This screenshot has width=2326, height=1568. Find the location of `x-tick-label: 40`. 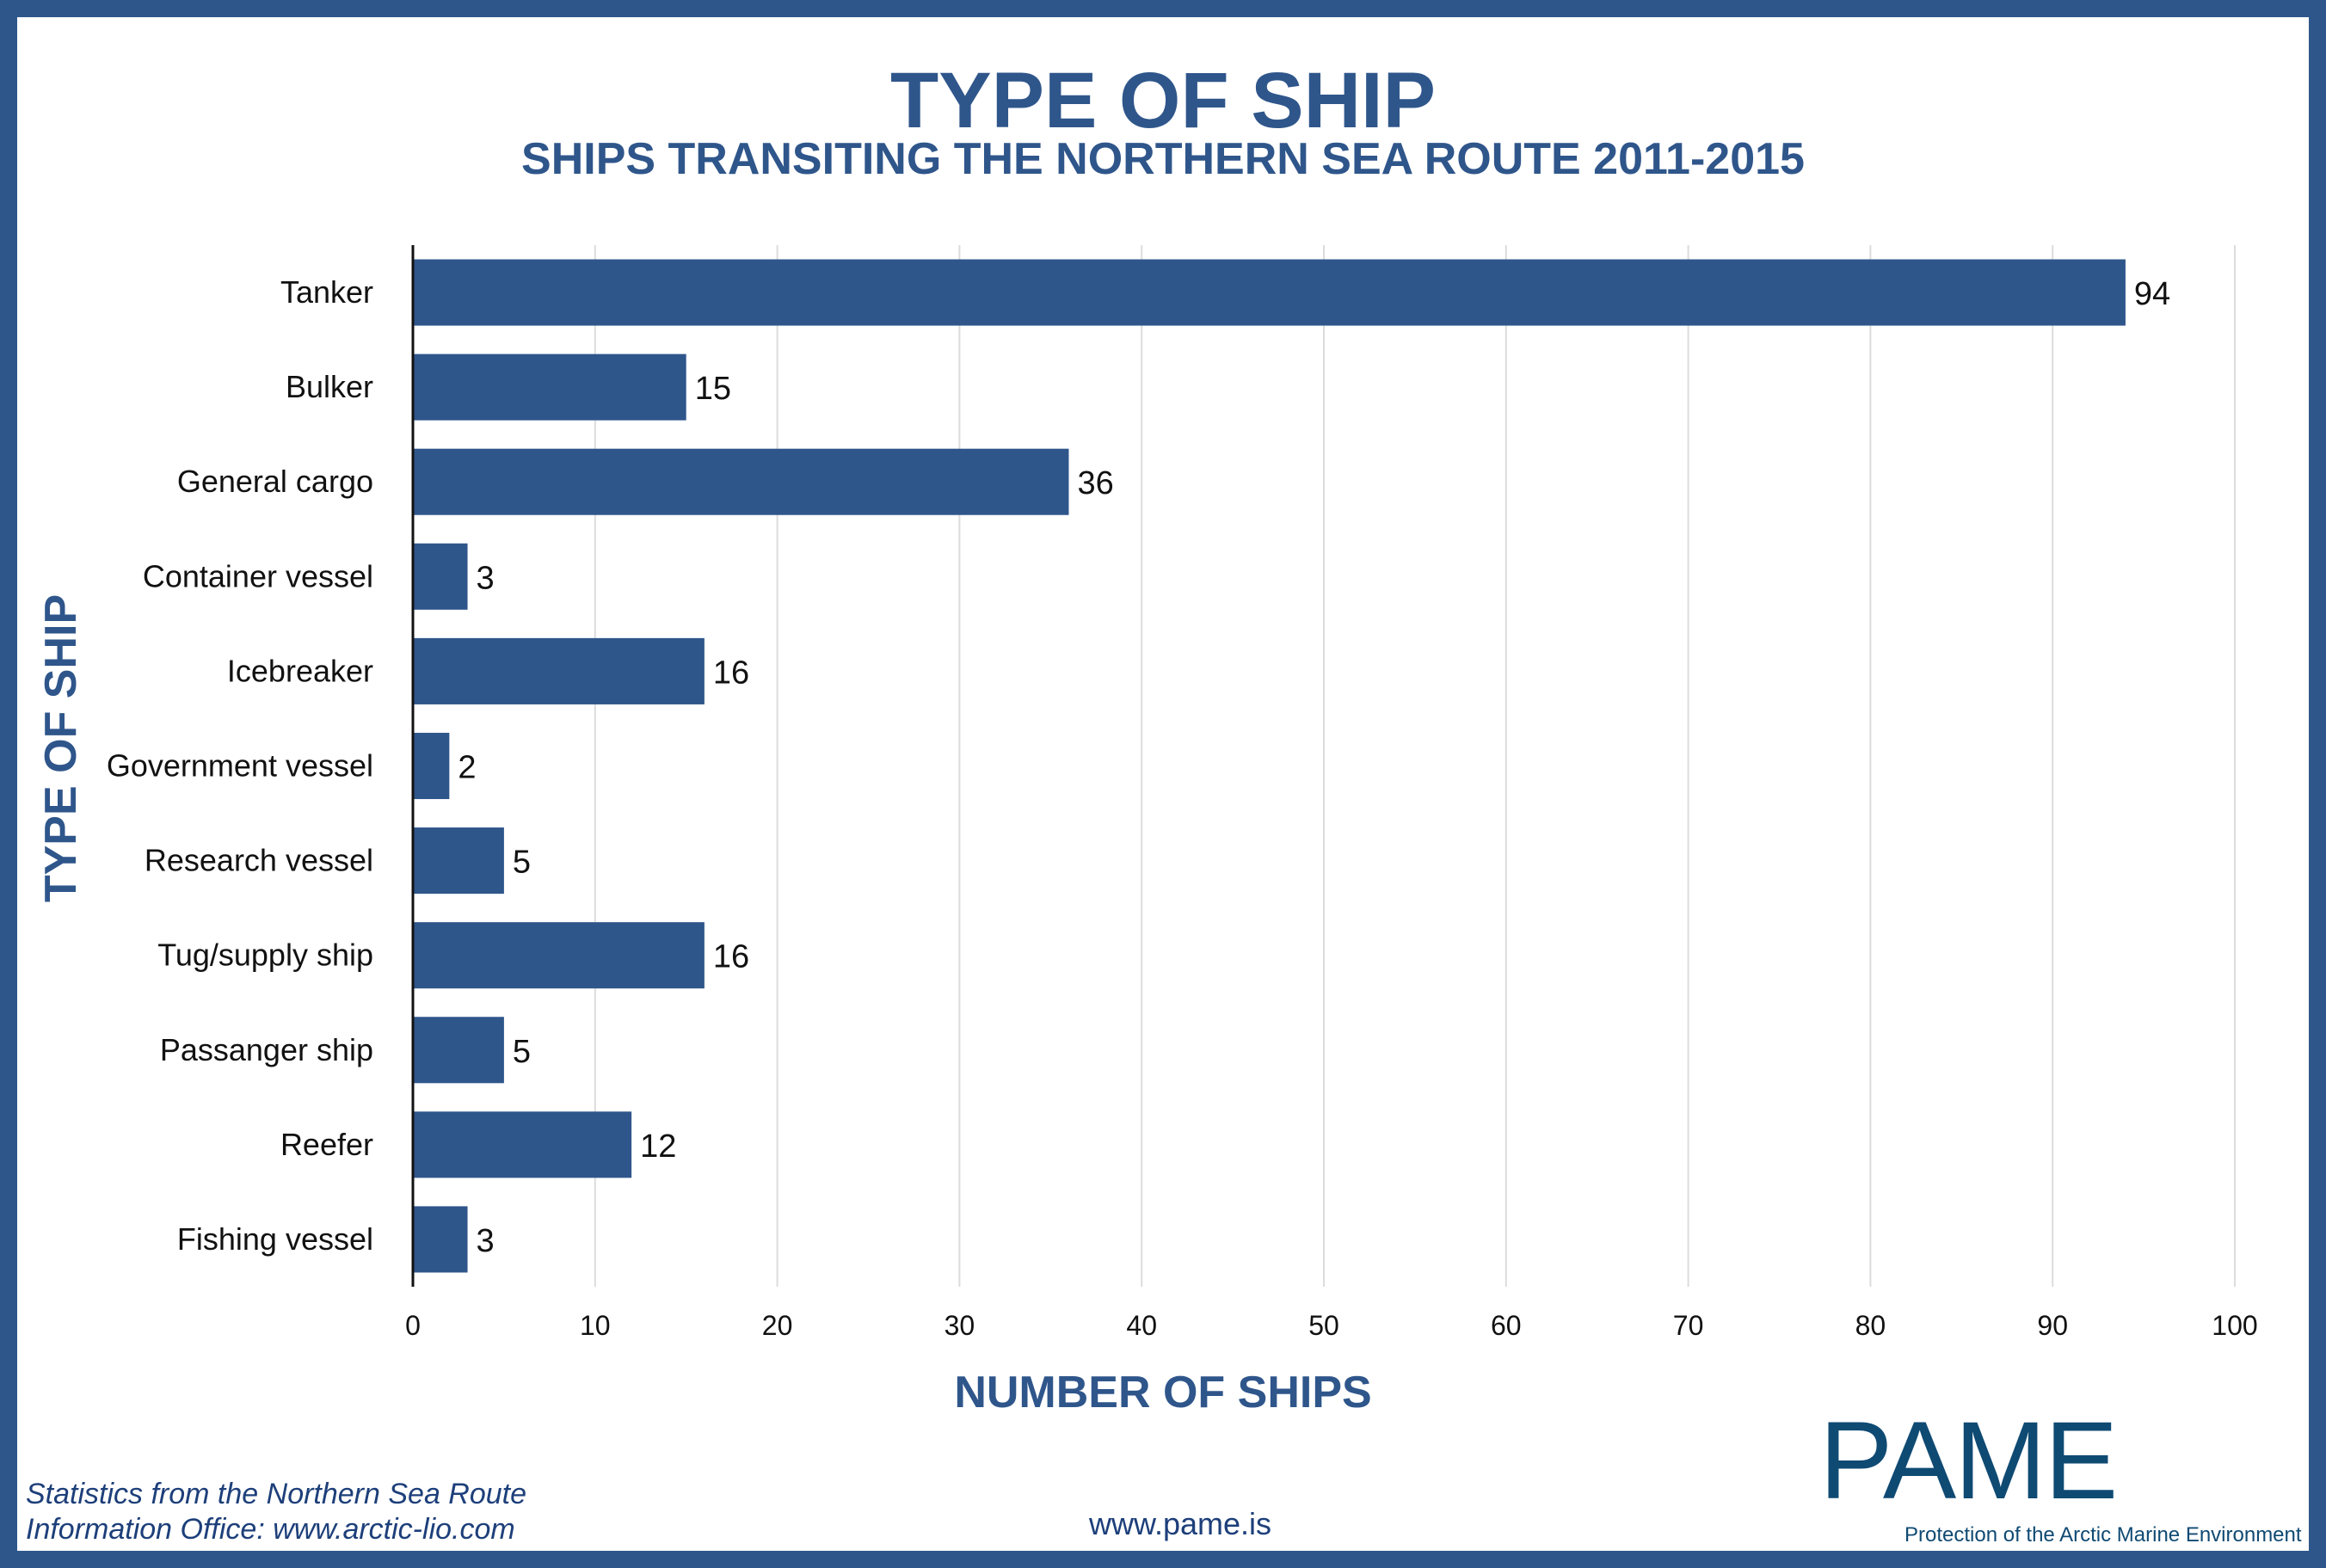

x-tick-label: 40 is located at coordinates (1141, 1325).